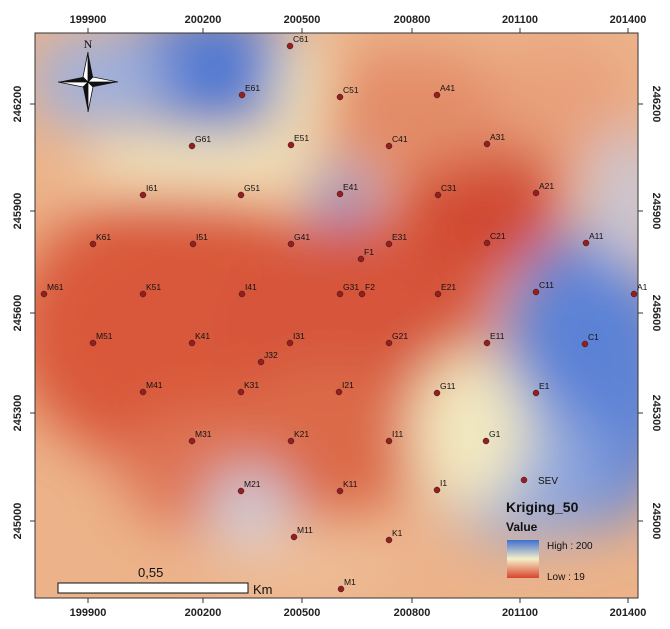 This screenshot has width=670, height=629. What do you see at coordinates (18, 211) in the screenshot?
I see `y-tick-label-left: 245900` at bounding box center [18, 211].